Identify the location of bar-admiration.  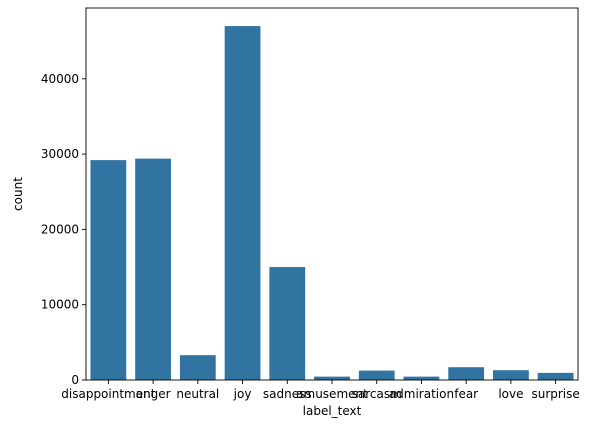
(421, 378).